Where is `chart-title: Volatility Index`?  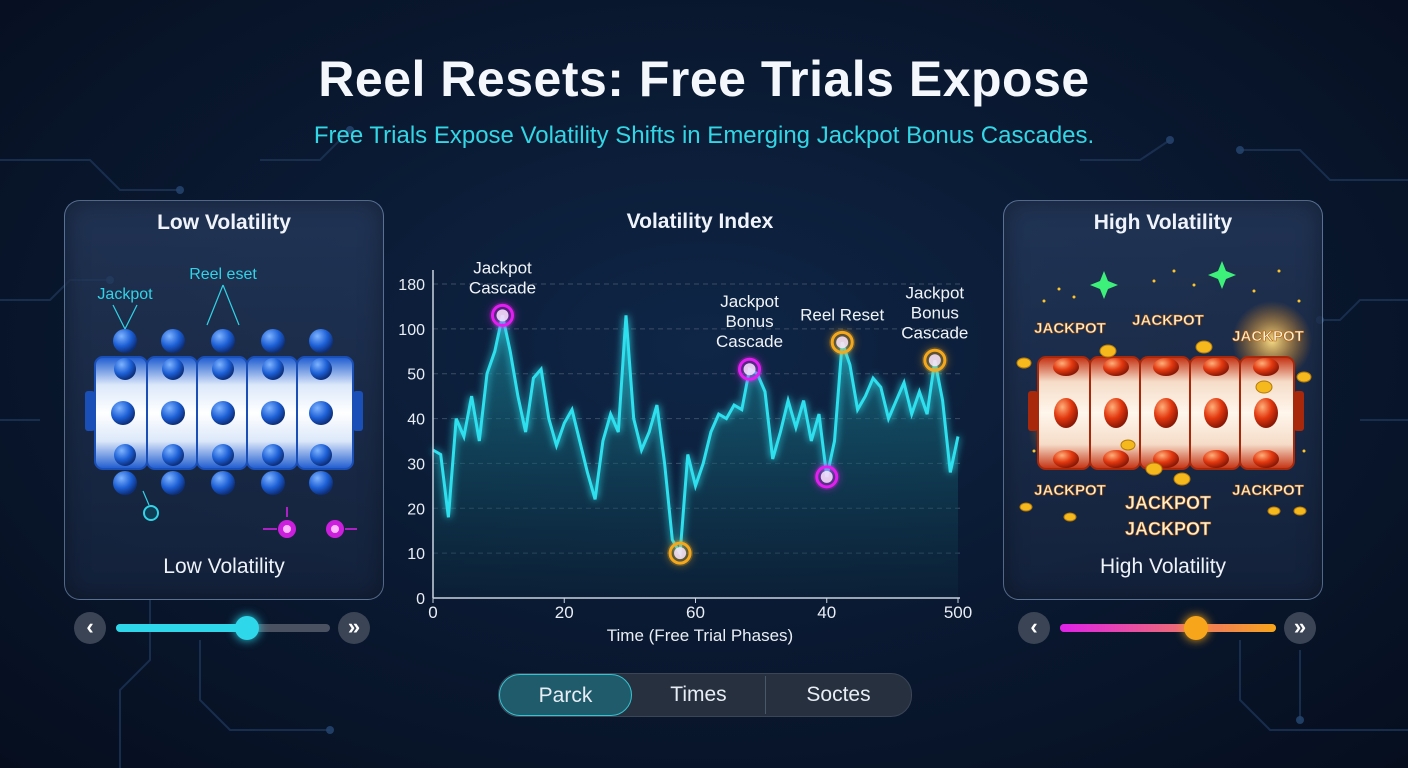 chart-title: Volatility Index is located at coordinates (700, 221).